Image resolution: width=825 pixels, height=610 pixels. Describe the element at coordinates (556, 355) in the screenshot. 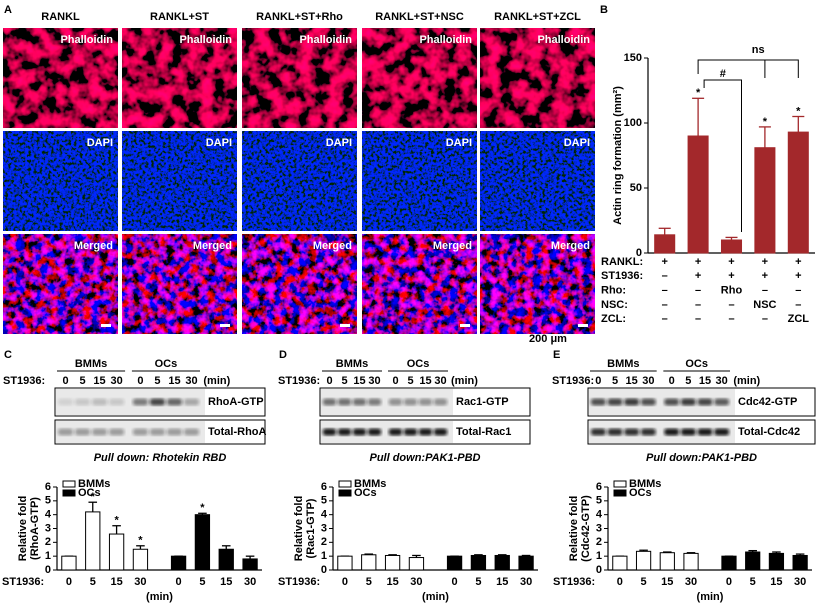

I see `panel-label: E` at that location.